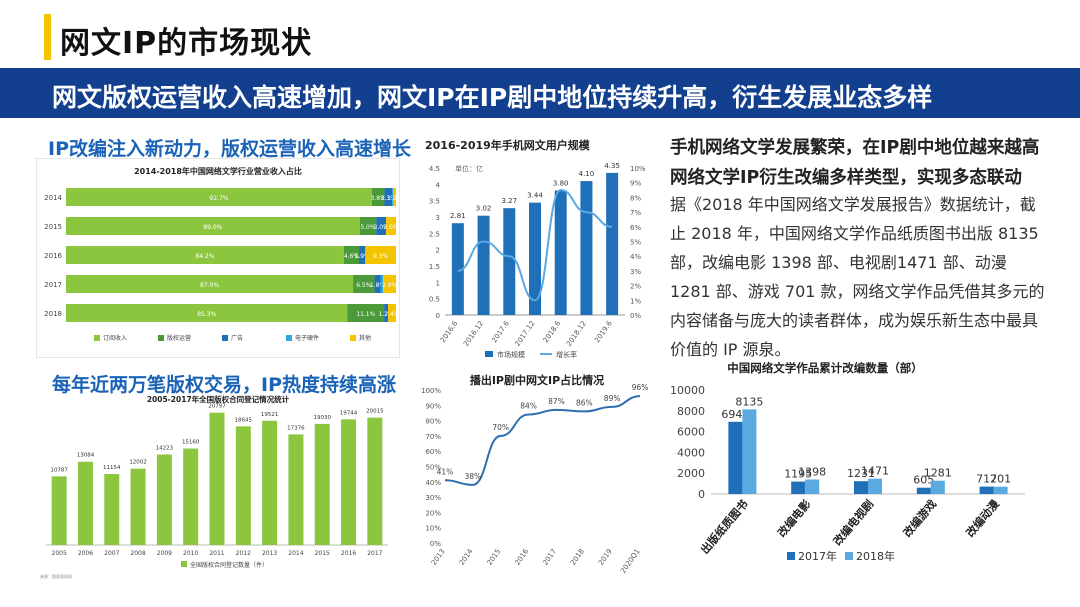 The height and width of the screenshot is (607, 1080). What do you see at coordinates (229, 149) in the screenshot?
I see `section-title-revenue: IP改编注入新动力，版权运营收入高速增长` at bounding box center [229, 149].